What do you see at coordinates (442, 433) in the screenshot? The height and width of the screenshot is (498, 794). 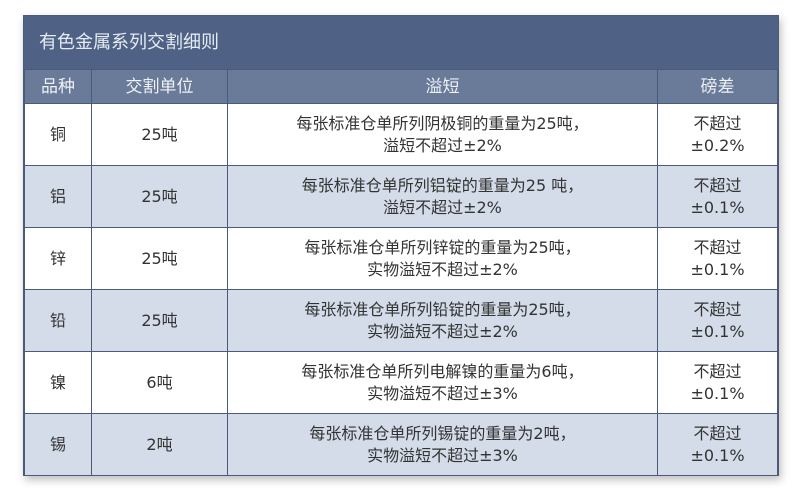 I see `overflow-line: 每张标准仓单所列锡锭的重量为2吨，` at bounding box center [442, 433].